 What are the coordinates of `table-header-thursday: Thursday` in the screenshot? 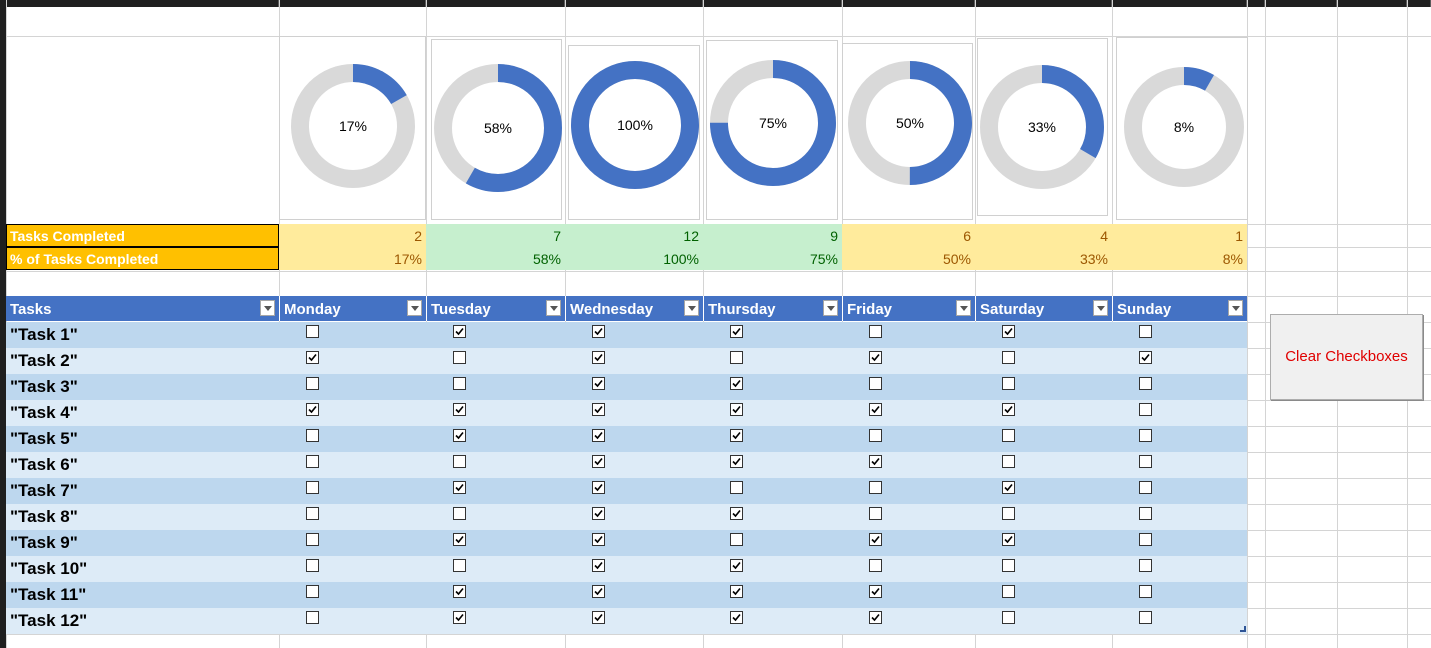 It's located at (772, 308).